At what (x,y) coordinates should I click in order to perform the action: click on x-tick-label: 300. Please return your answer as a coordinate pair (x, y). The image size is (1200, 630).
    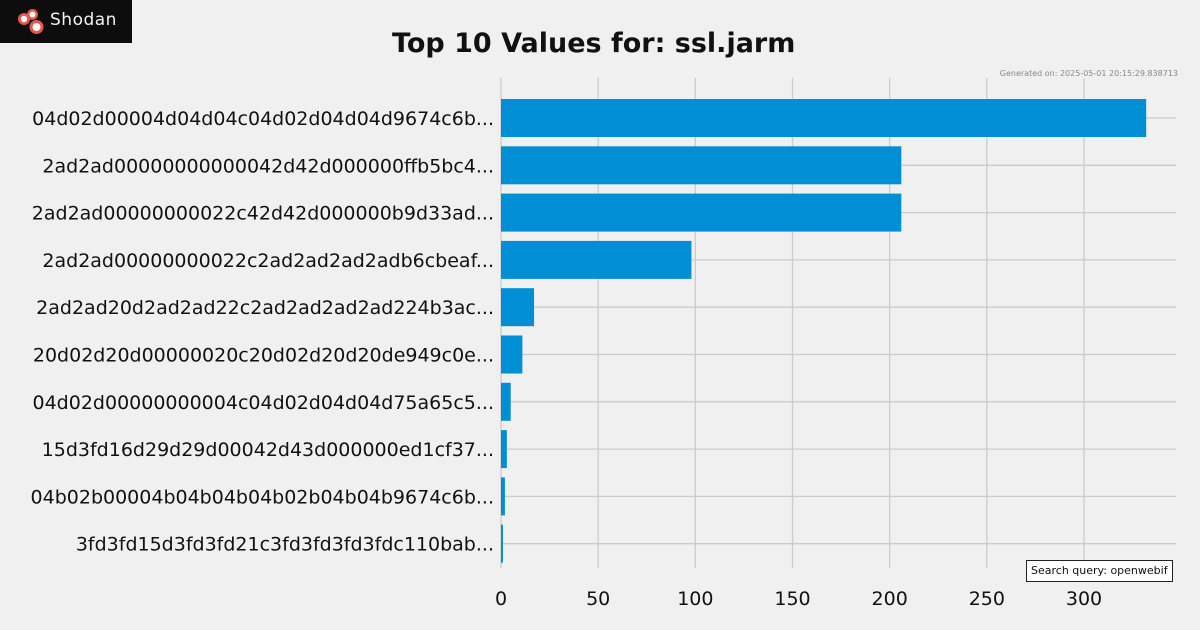
    Looking at the image, I should click on (1084, 599).